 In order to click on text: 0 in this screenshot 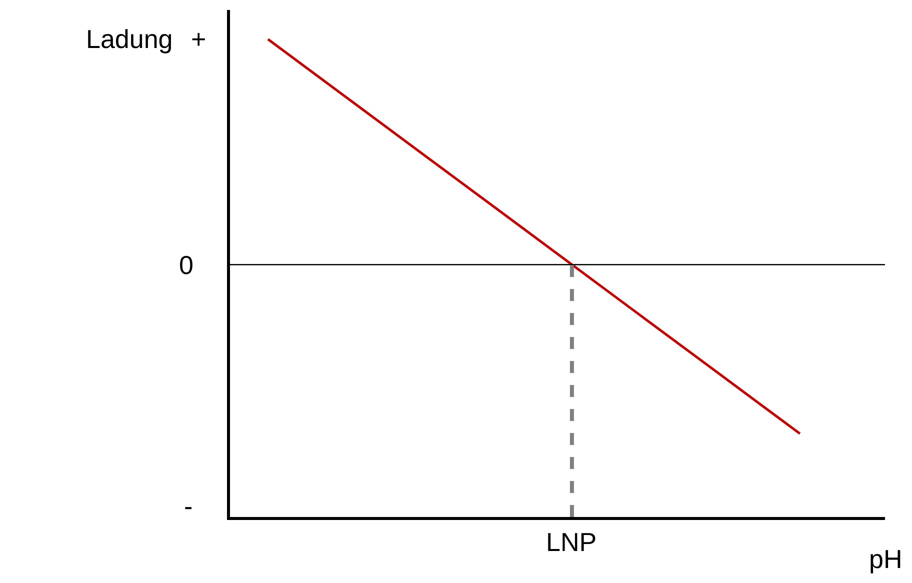, I will do `click(186, 265)`.